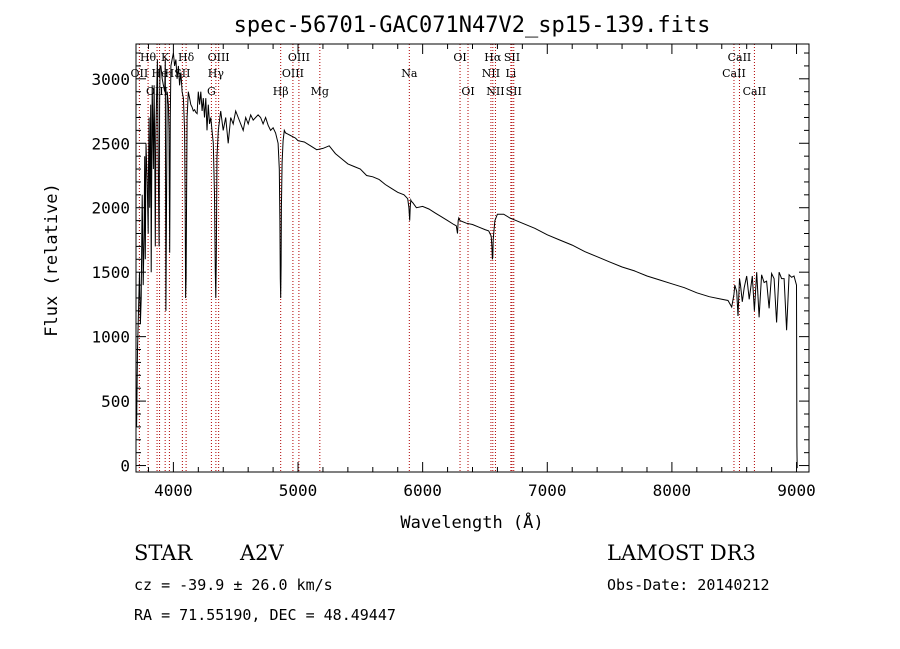 The image size is (900, 649). Describe the element at coordinates (165, 57) in the screenshot. I see `spectral-line-label: K` at that location.